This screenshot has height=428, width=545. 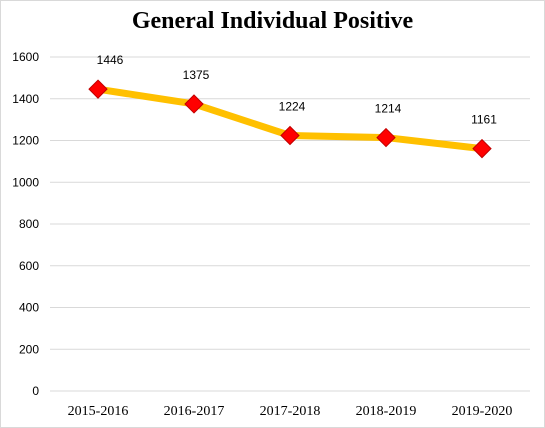 I want to click on y-tick-label: 800, so click(x=29, y=224).